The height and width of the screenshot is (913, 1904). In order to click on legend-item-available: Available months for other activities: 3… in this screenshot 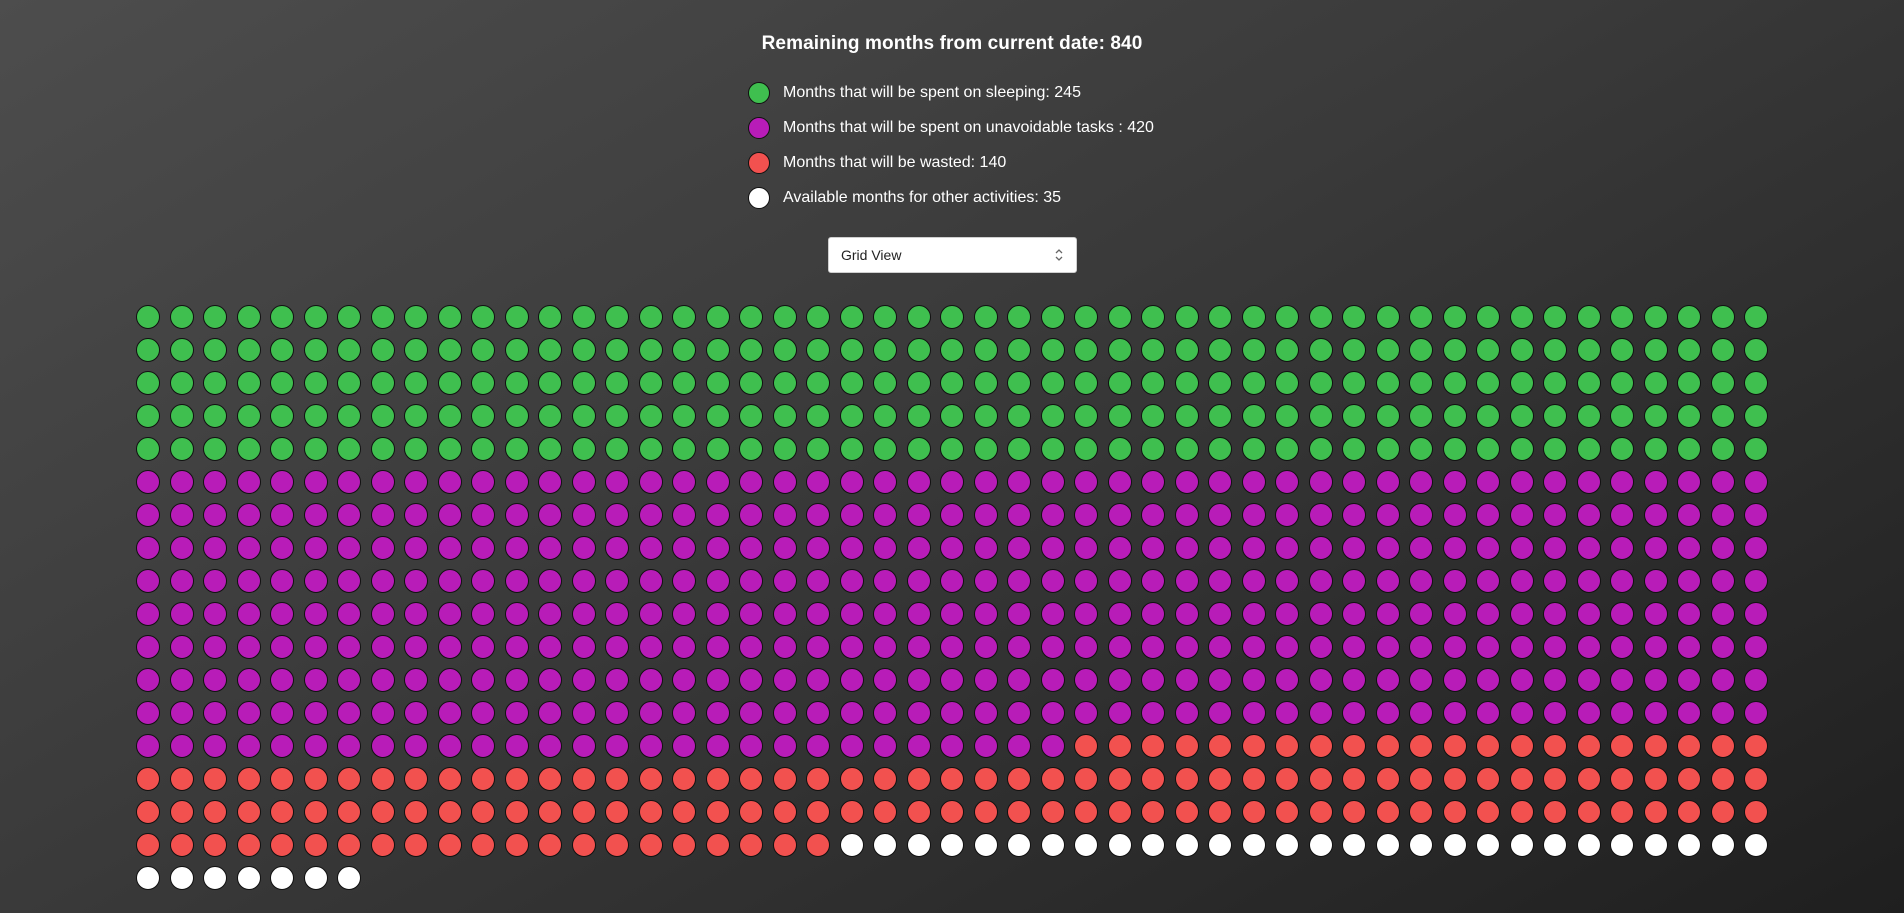, I will do `click(951, 197)`.